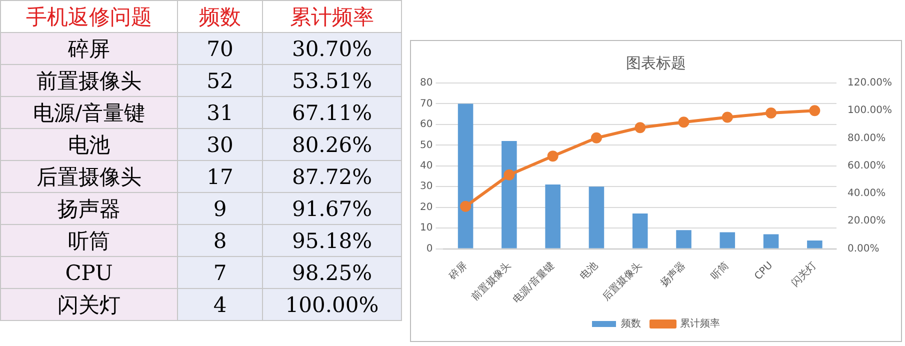 The height and width of the screenshot is (346, 905). Describe the element at coordinates (332, 112) in the screenshot. I see `text: 67.11%` at that location.